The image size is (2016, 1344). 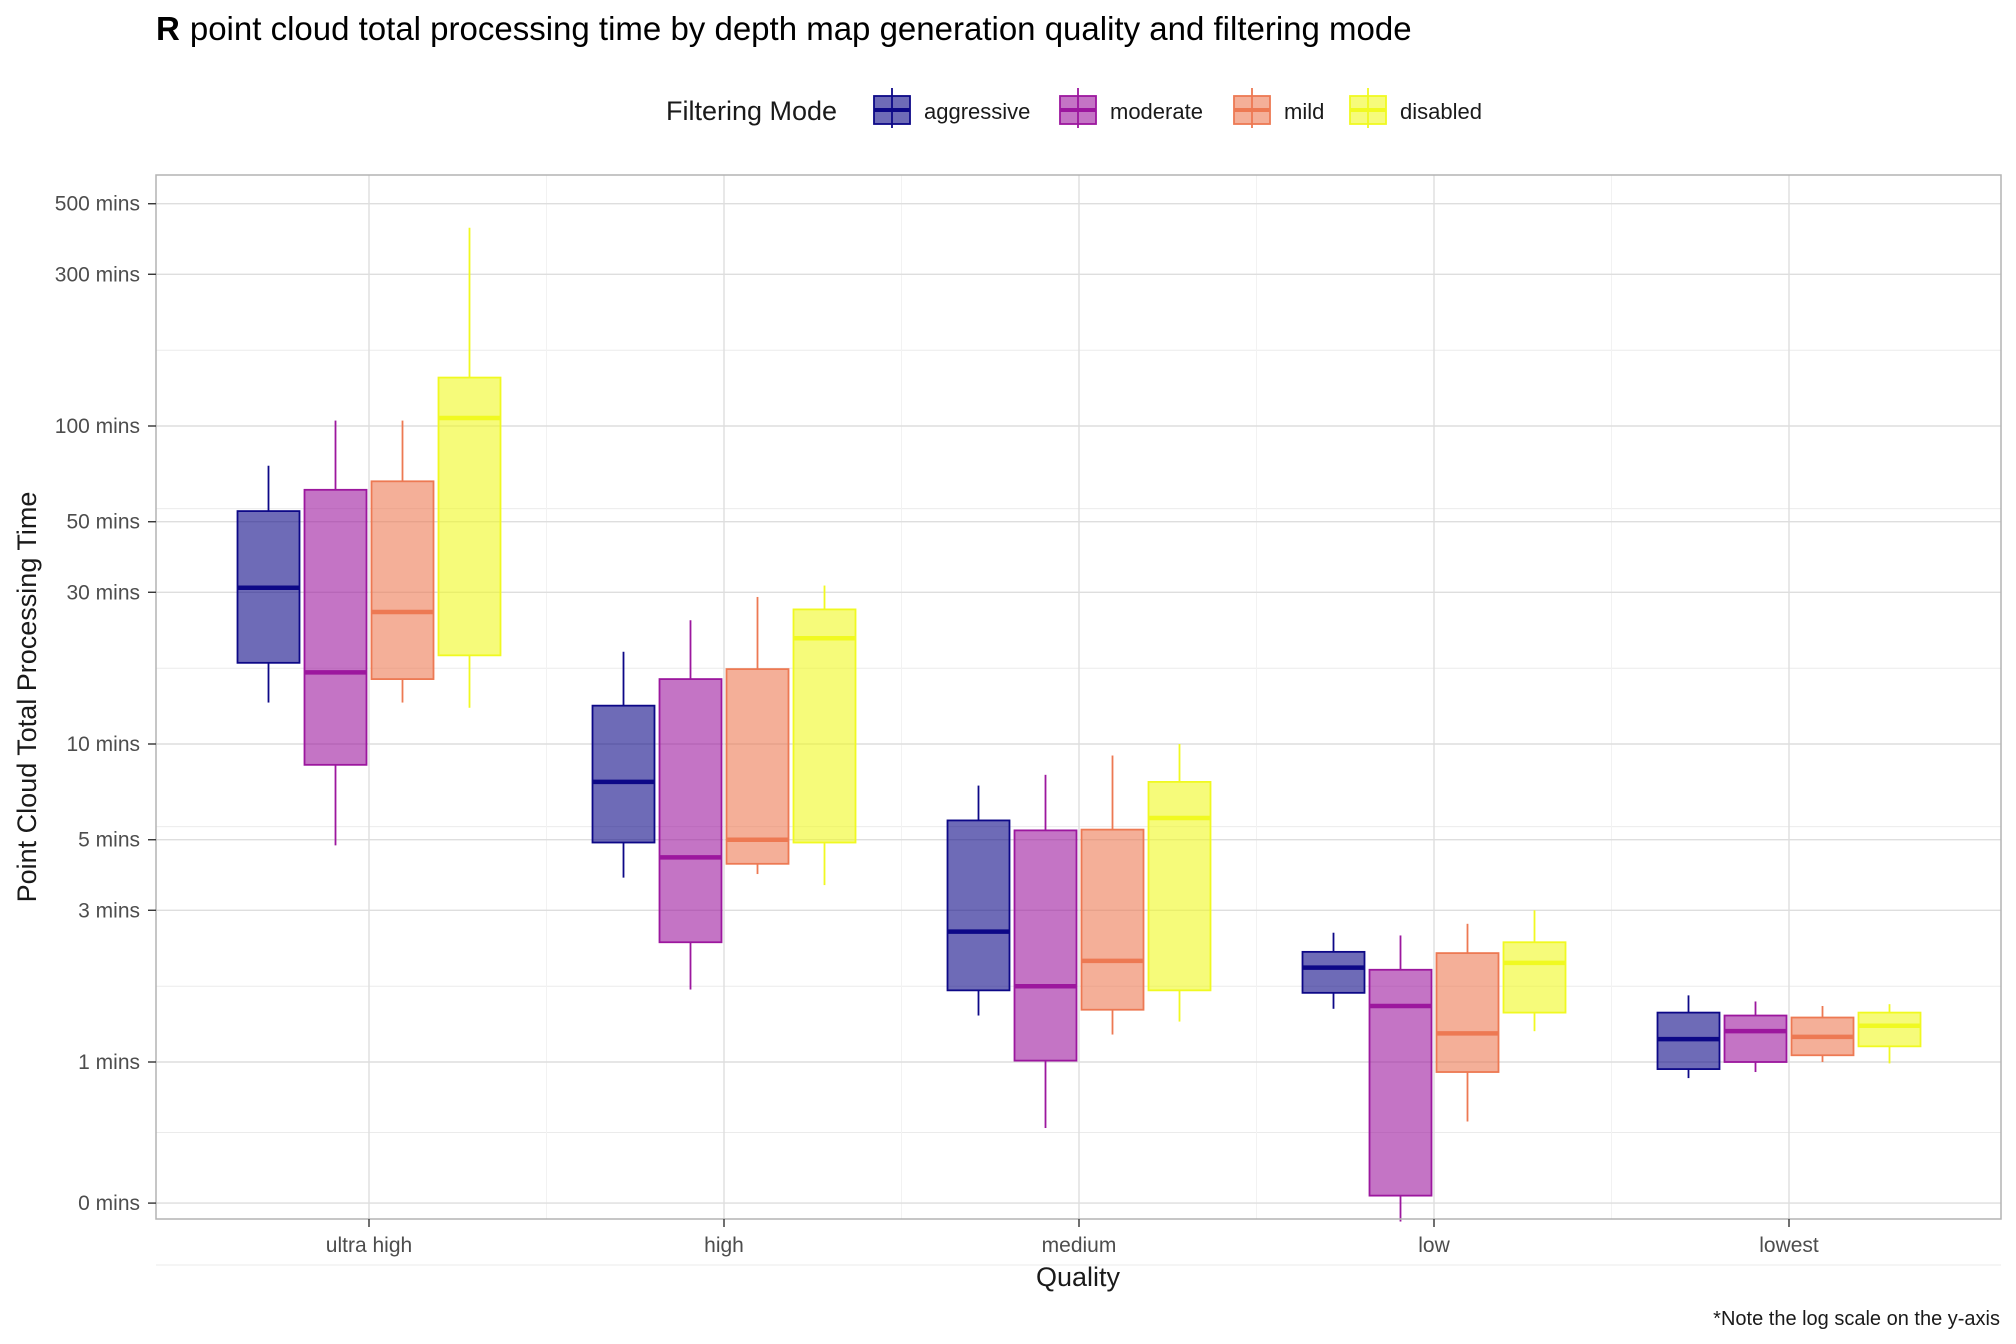 What do you see at coordinates (97, 274) in the screenshot?
I see `y-tick-label: 300 mins` at bounding box center [97, 274].